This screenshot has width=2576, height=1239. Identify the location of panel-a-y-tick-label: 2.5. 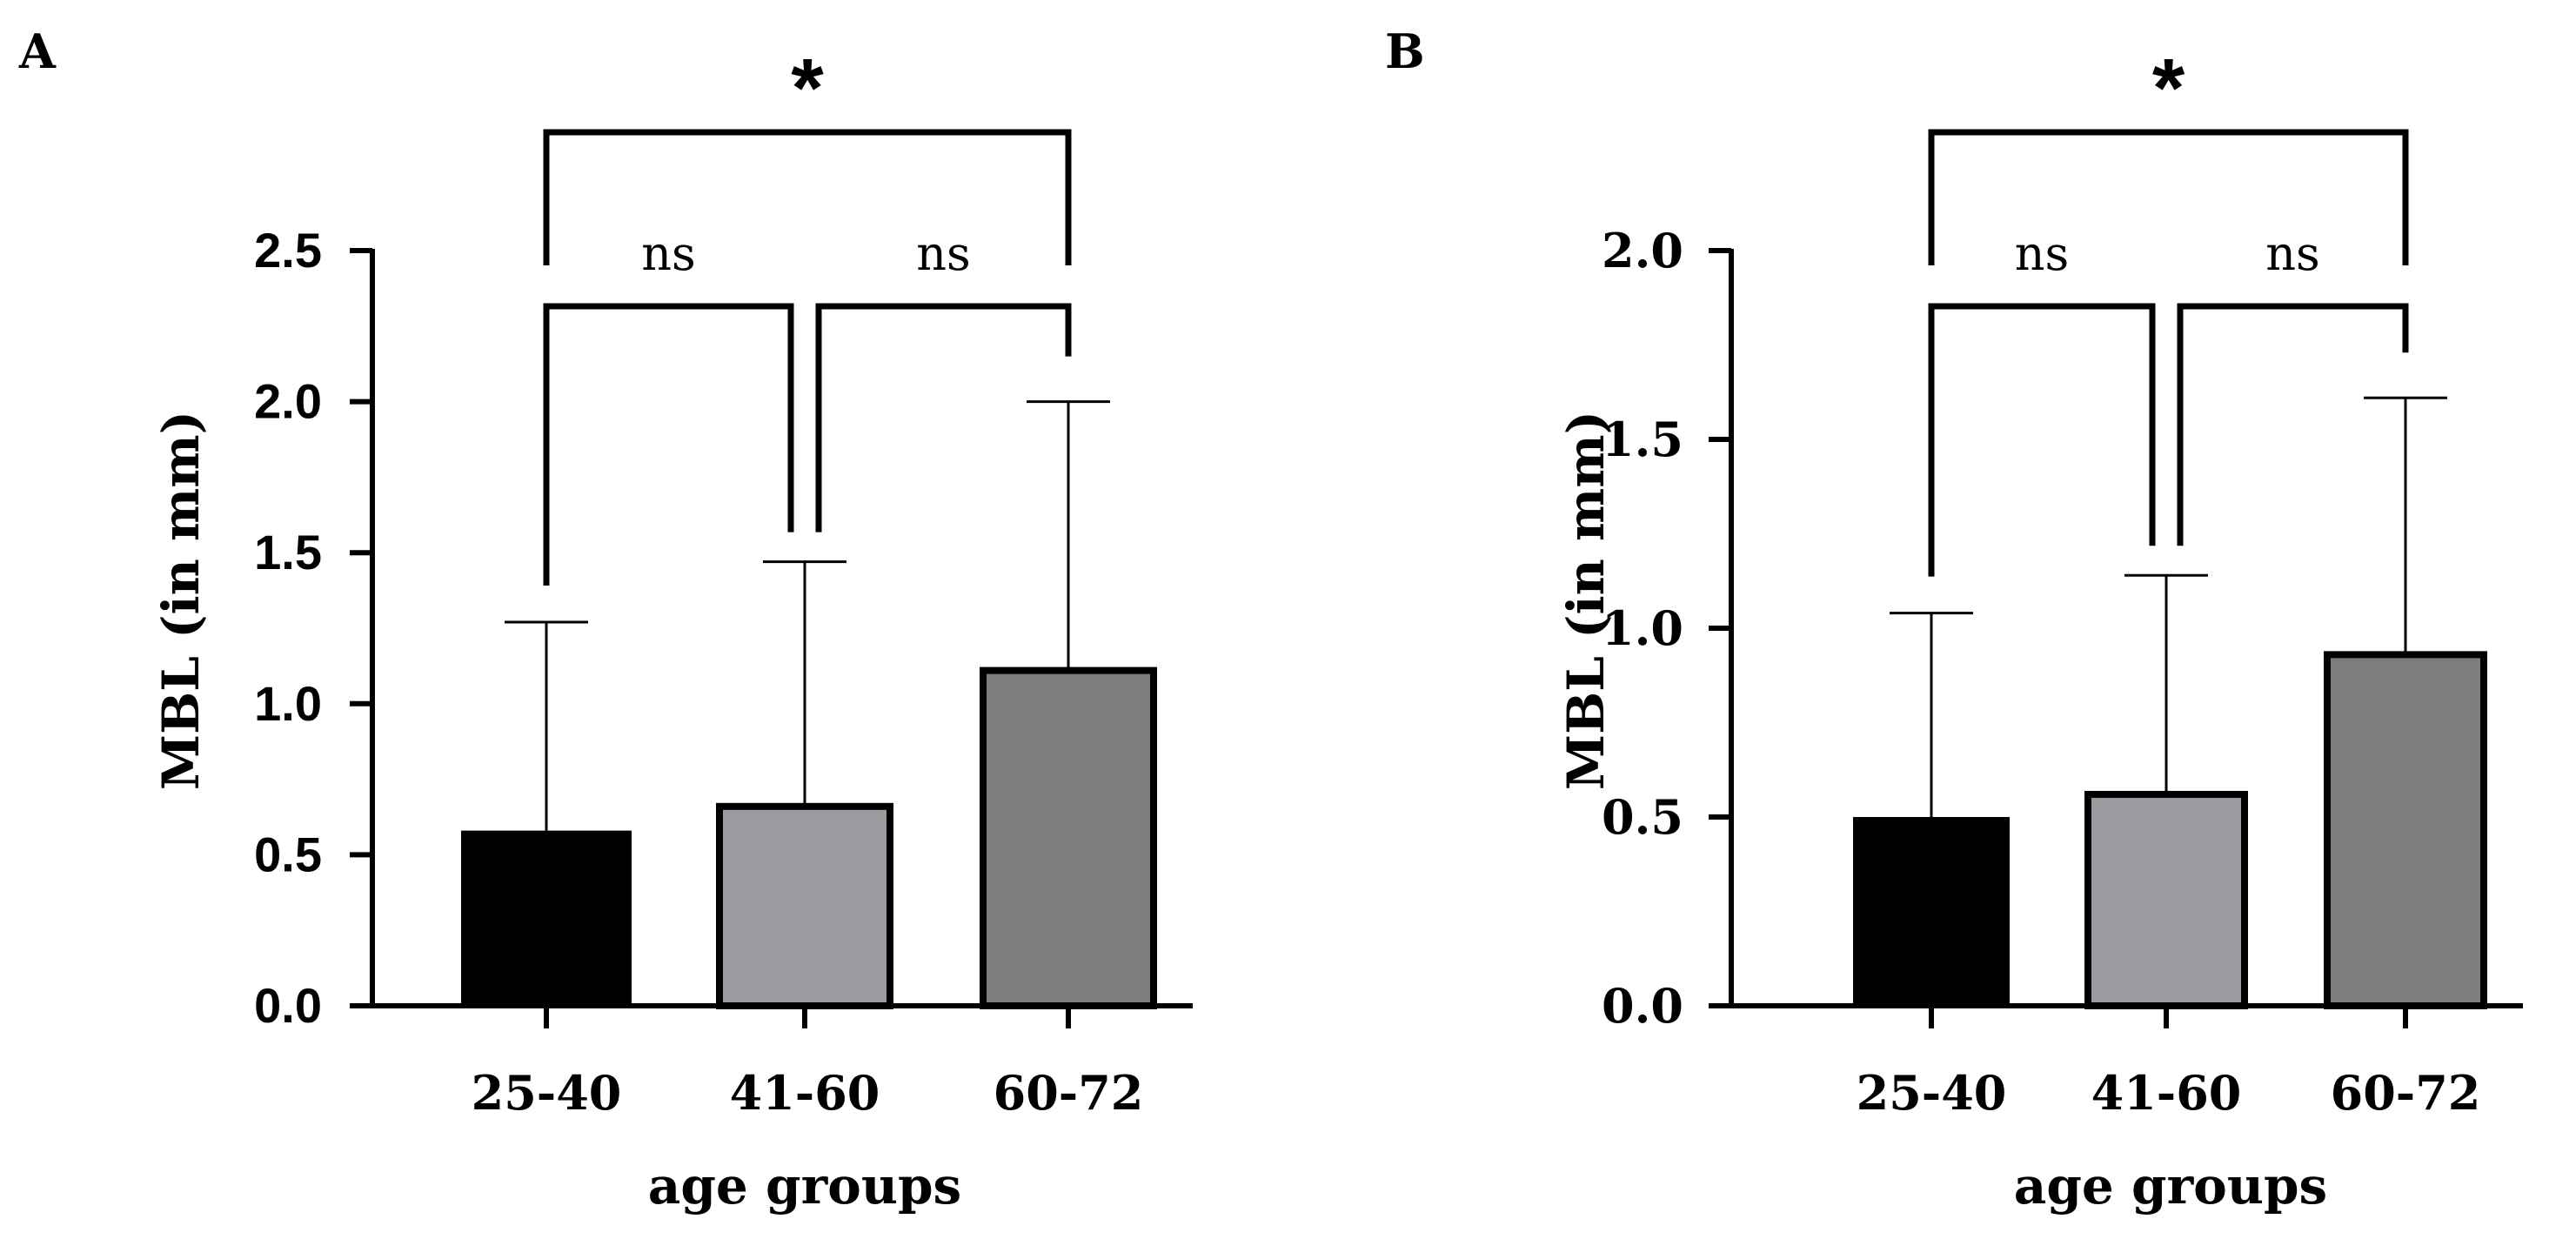
(288, 250).